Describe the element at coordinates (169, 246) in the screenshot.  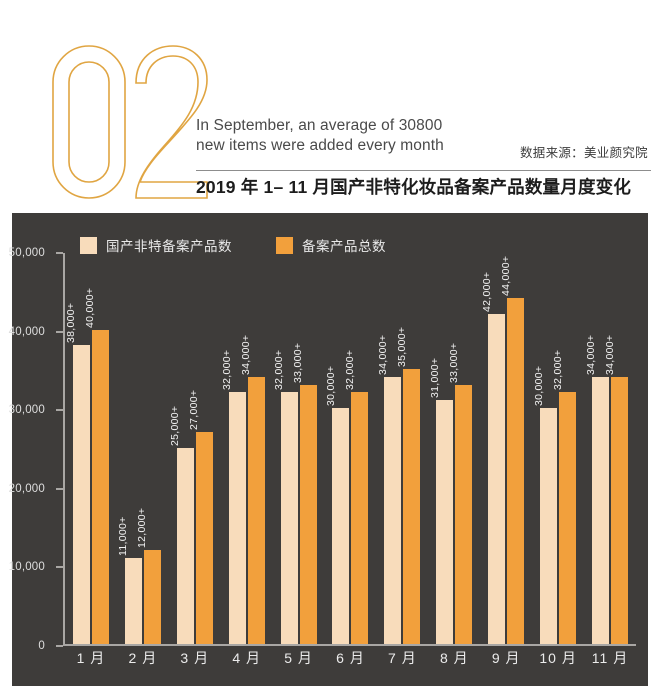
I see `legend-label-series1: 国产非特备案产品数` at that location.